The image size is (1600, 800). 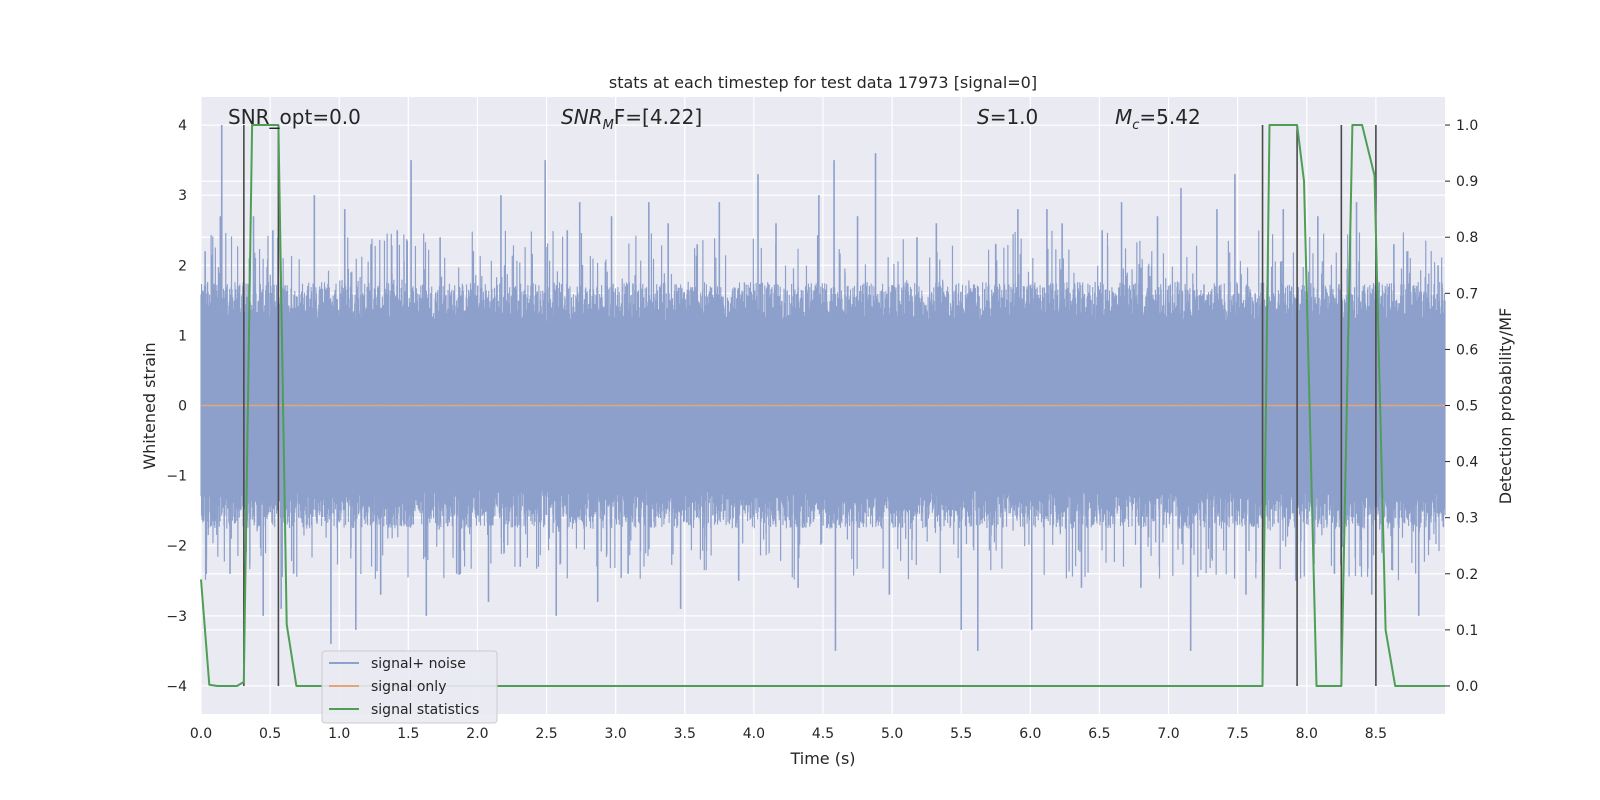 I want to click on annotation-snr-mf: SNRMF=[4.22], so click(x=631, y=119).